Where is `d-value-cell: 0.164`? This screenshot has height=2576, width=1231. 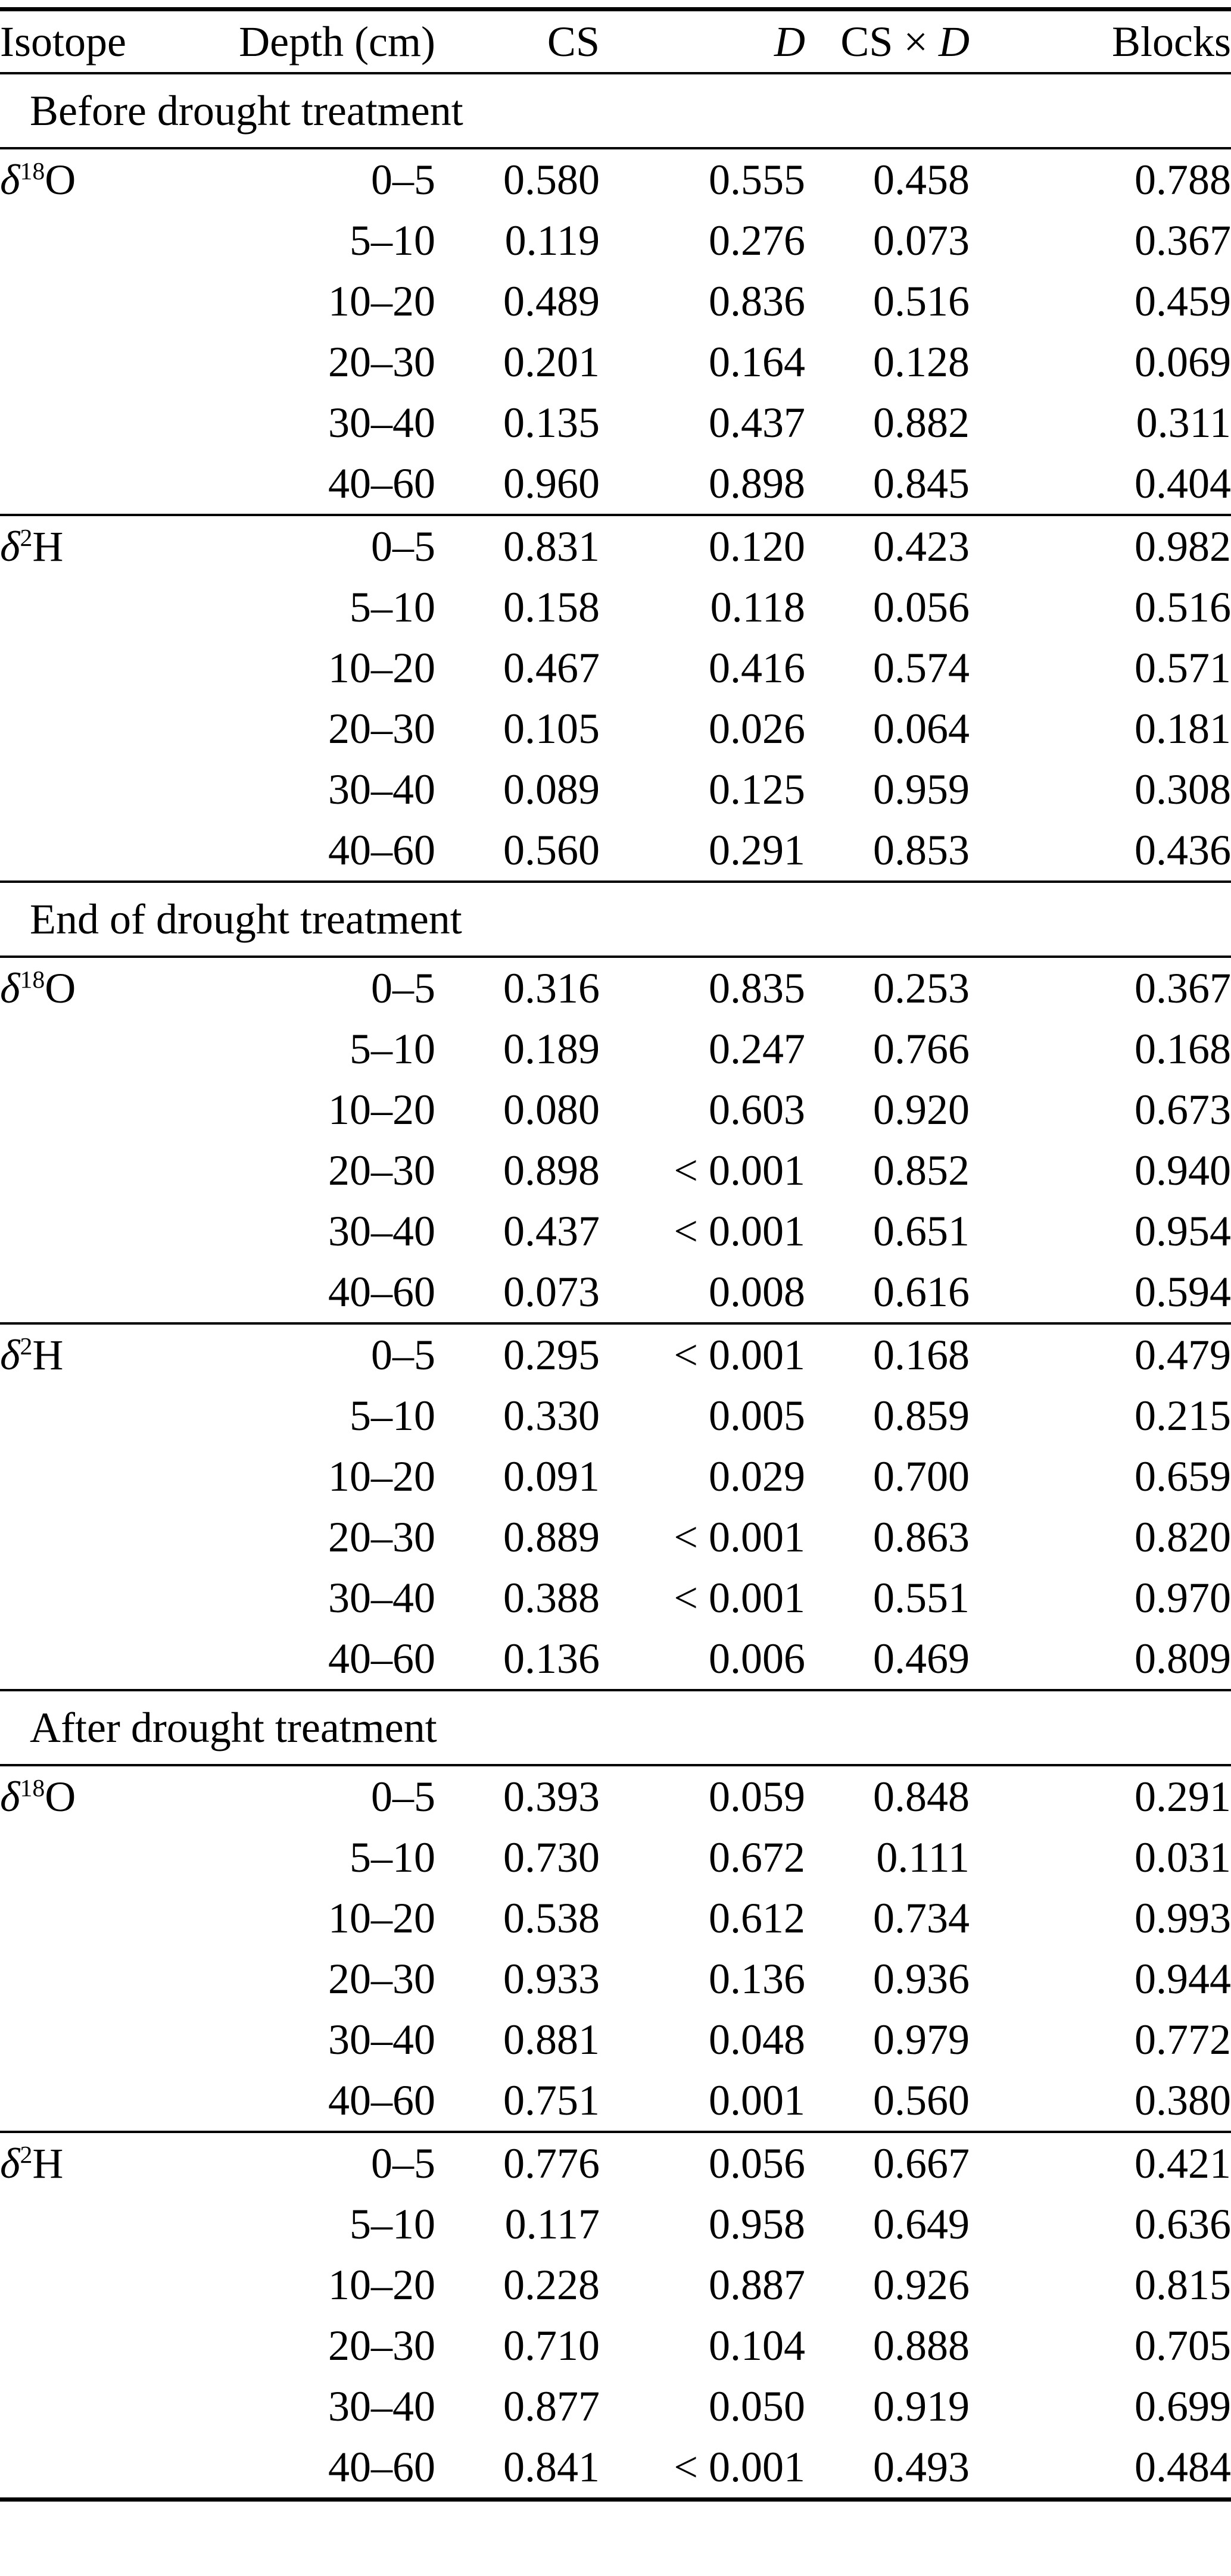 d-value-cell: 0.164 is located at coordinates (757, 362).